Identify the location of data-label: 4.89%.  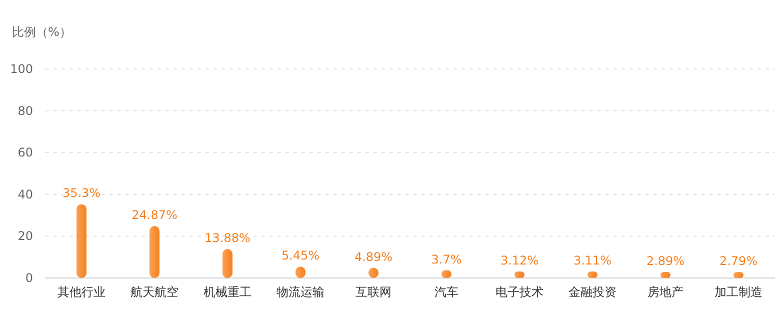
(373, 257).